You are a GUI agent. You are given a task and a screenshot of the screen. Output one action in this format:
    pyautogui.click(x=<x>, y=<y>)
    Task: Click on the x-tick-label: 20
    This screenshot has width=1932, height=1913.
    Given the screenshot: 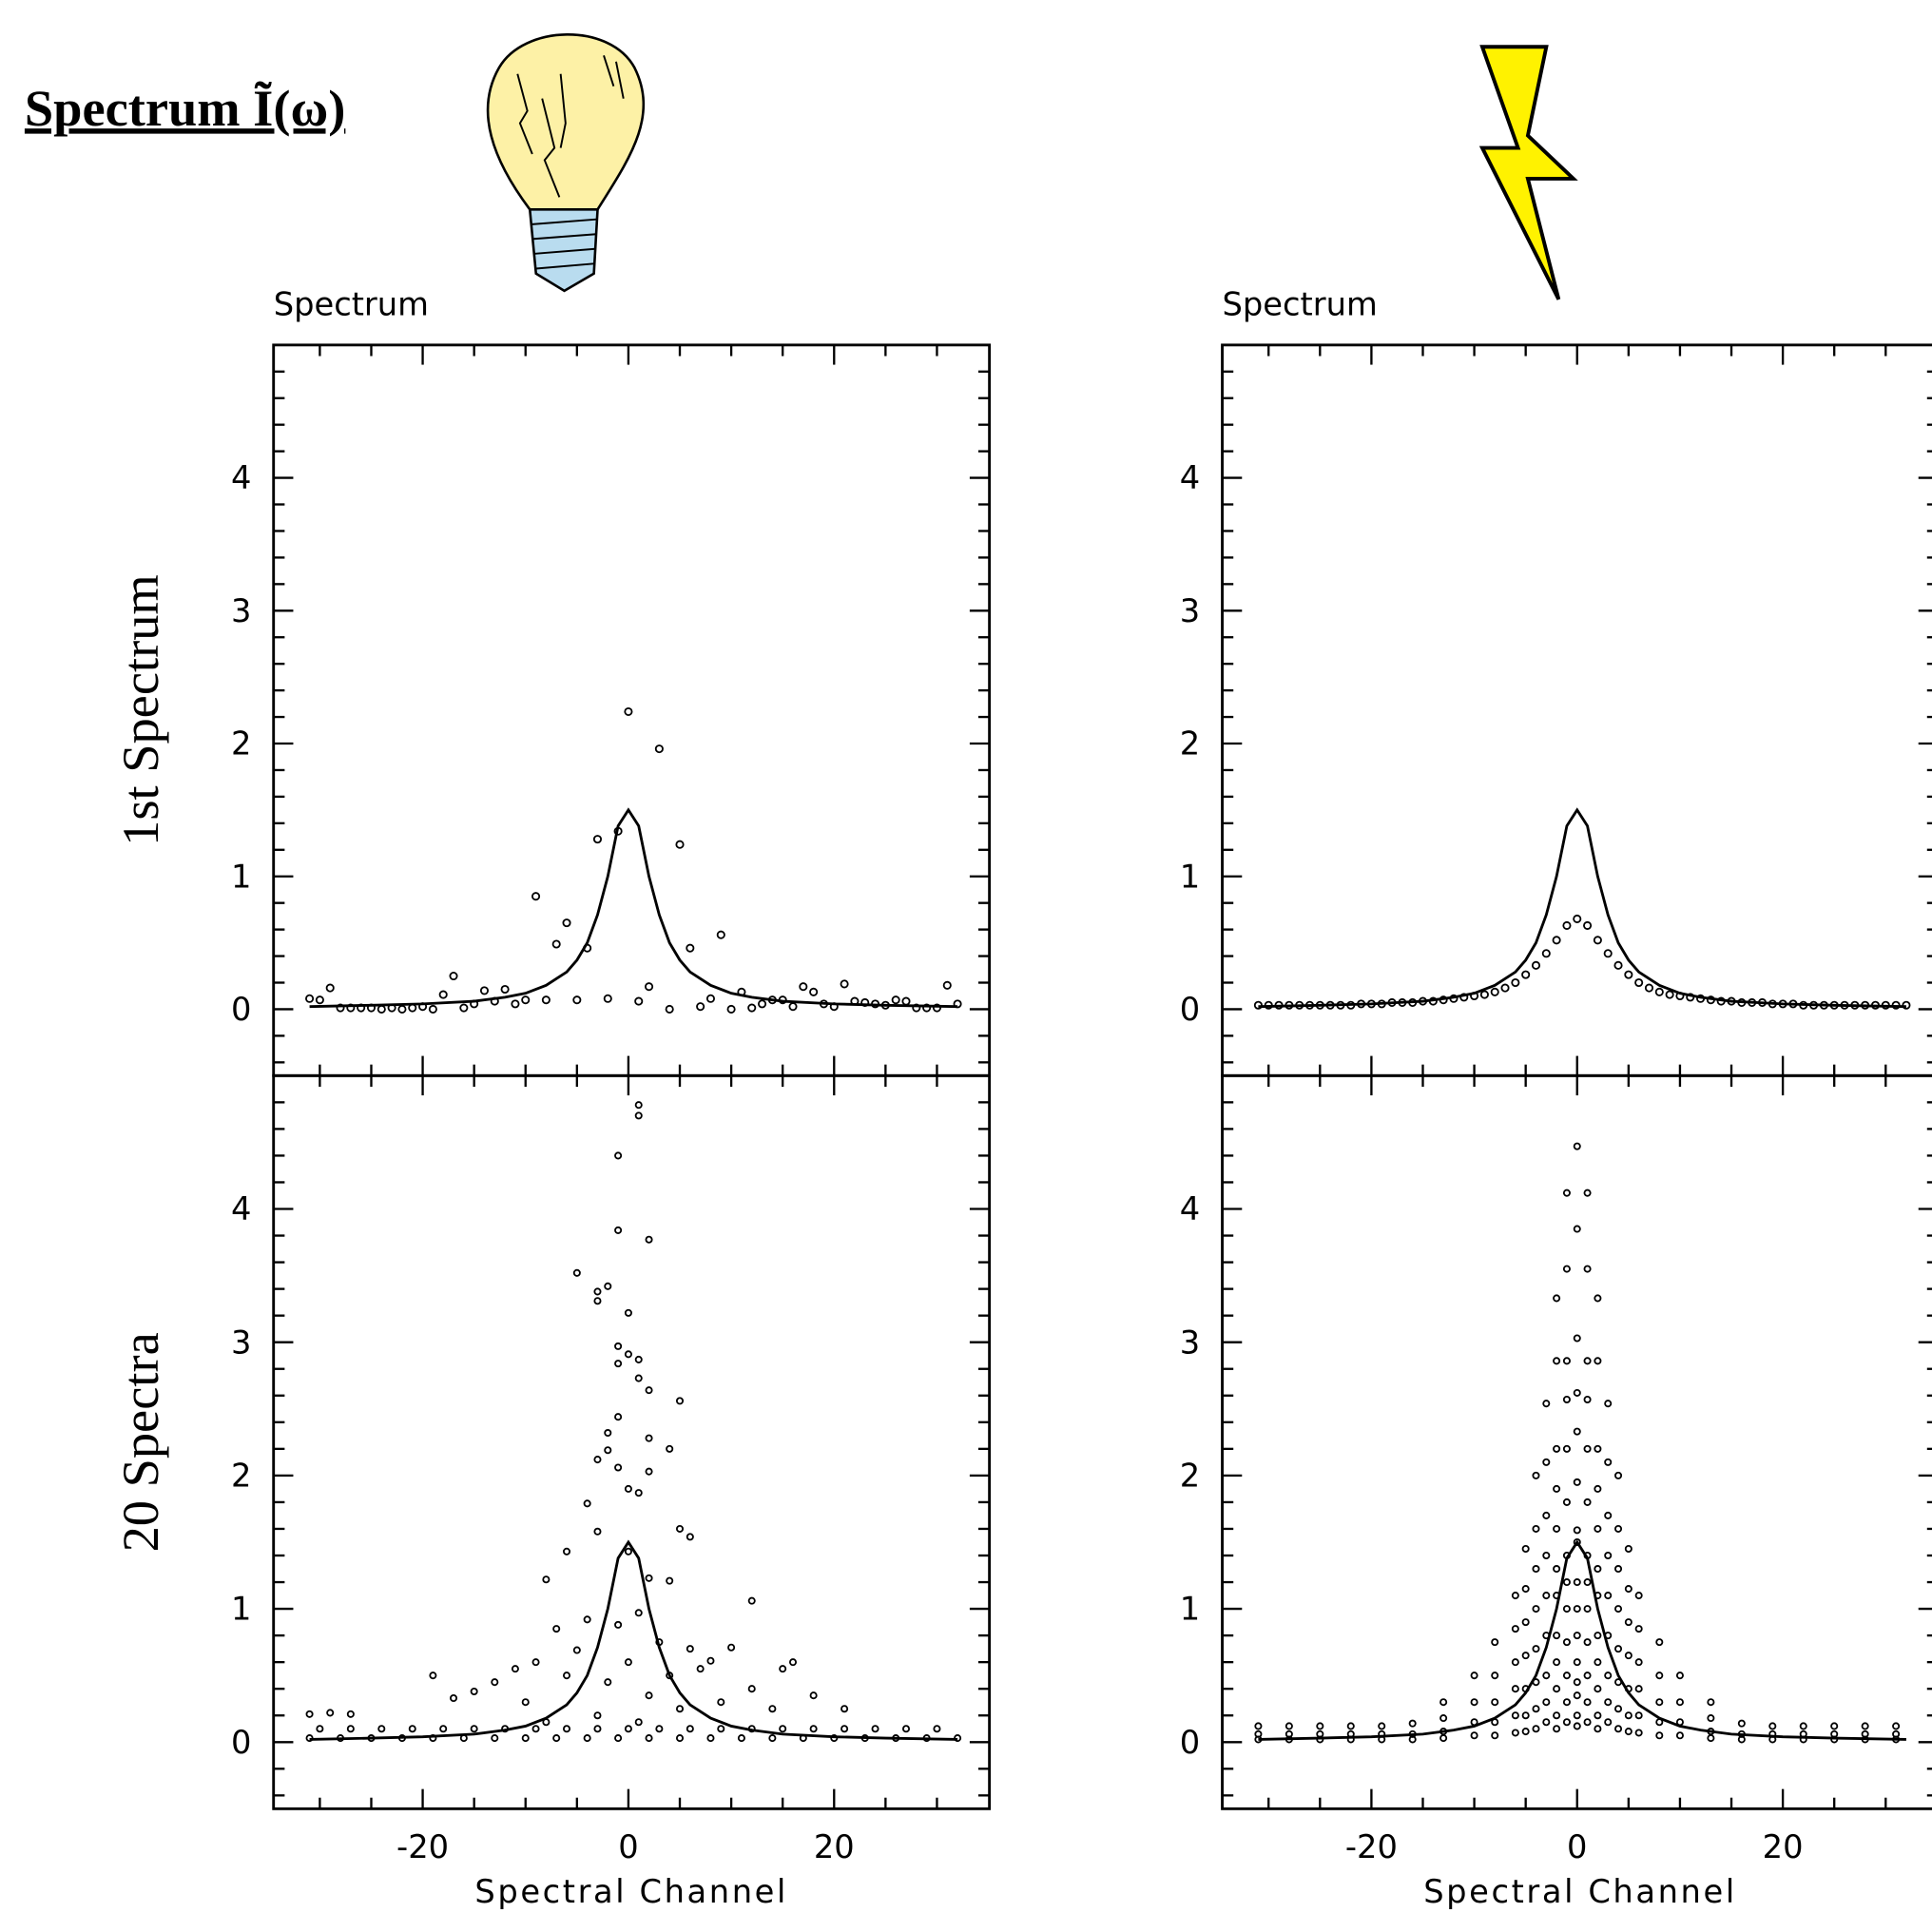 What is the action you would take?
    pyautogui.click(x=1783, y=1846)
    